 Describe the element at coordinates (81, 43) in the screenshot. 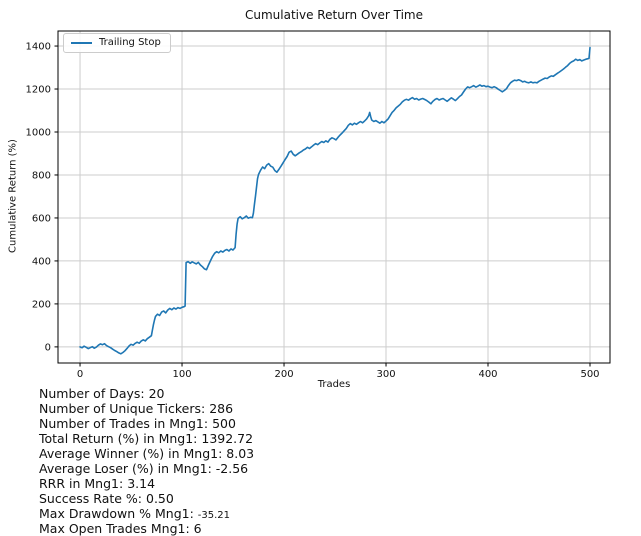

I see `legend-line-sample-icon` at that location.